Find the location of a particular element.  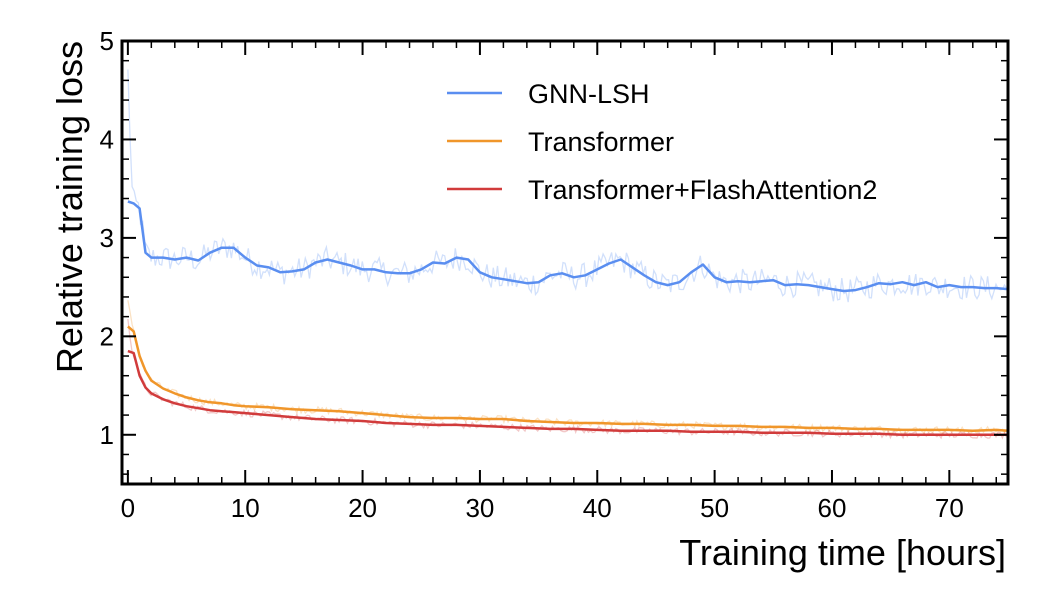

y-tick-label: 4 is located at coordinates (107, 139).